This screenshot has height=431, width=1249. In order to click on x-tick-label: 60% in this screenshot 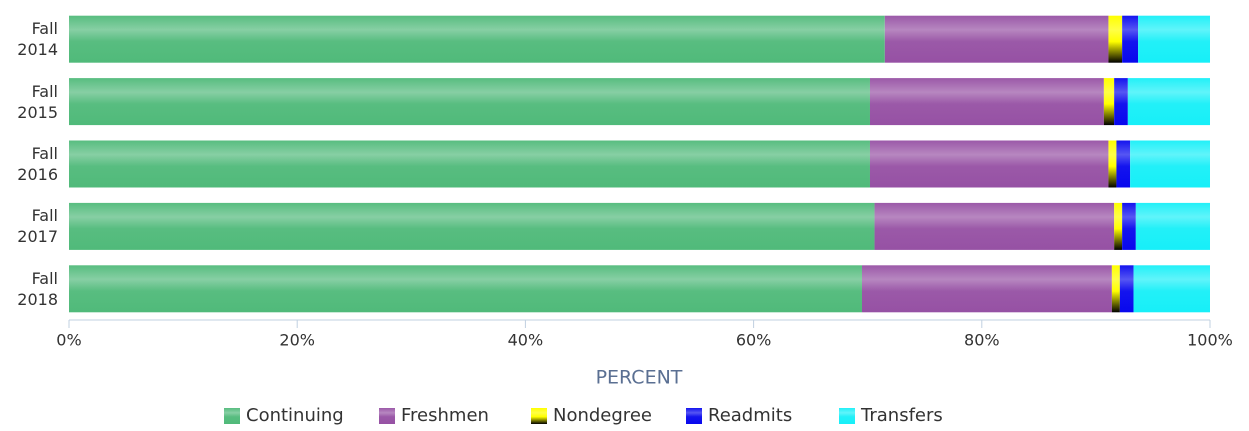, I will do `click(754, 340)`.